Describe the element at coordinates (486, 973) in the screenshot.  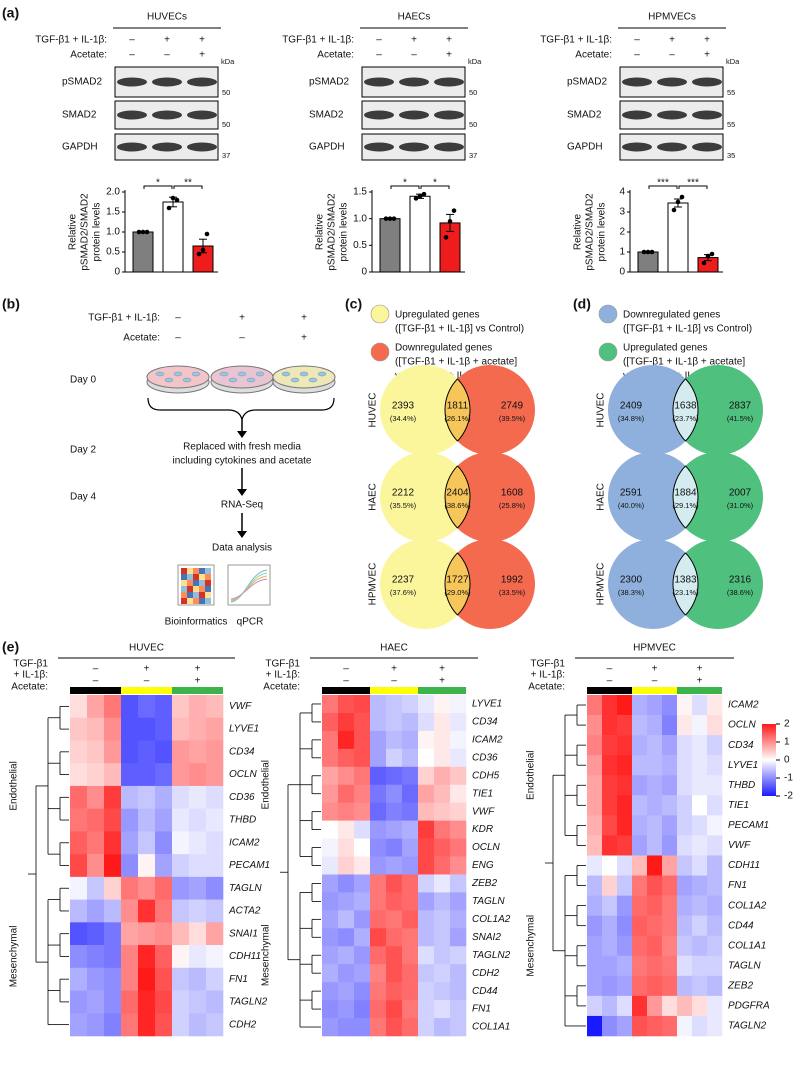
I see `gene-label: CDH2` at that location.